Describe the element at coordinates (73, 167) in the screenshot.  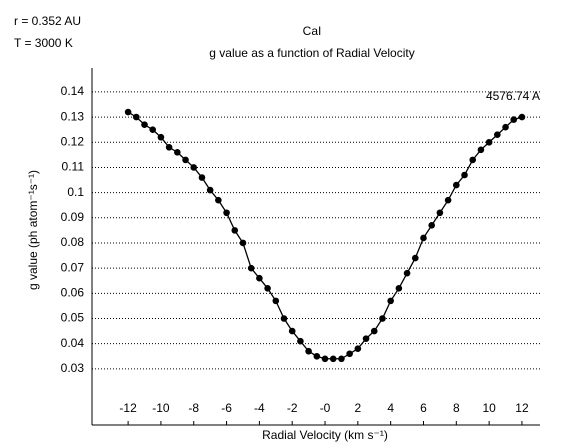
I see `y-tick-label: 0.11` at that location.